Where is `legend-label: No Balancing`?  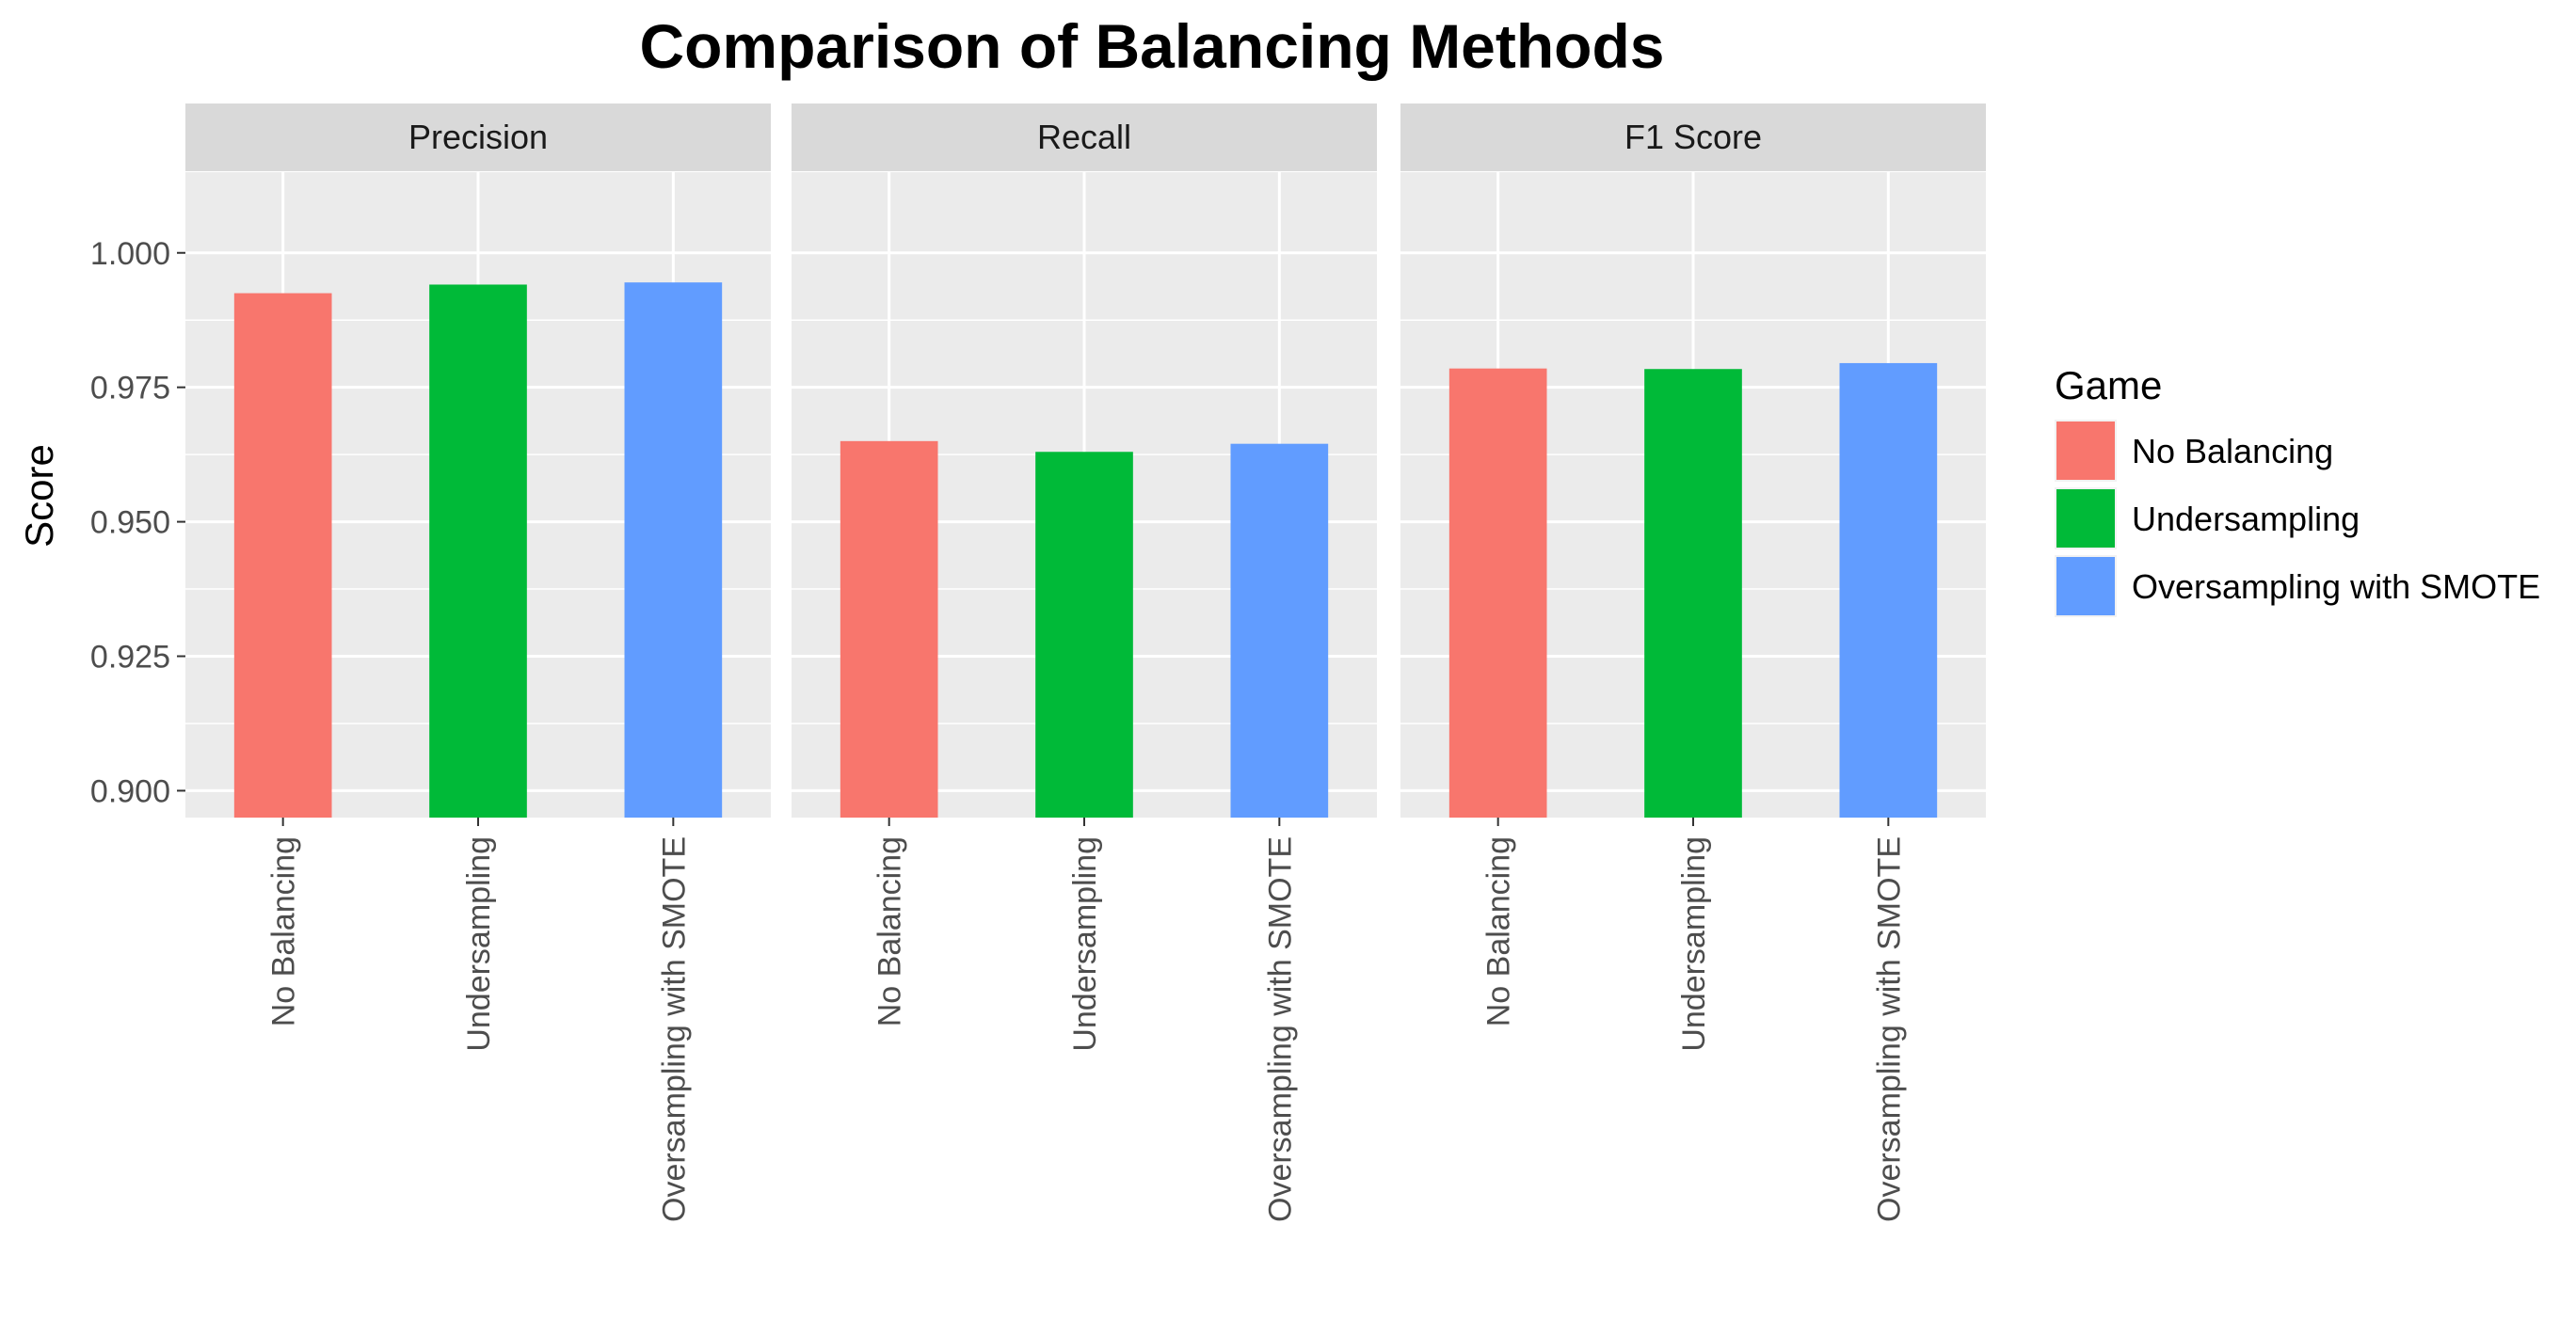 legend-label: No Balancing is located at coordinates (2232, 451).